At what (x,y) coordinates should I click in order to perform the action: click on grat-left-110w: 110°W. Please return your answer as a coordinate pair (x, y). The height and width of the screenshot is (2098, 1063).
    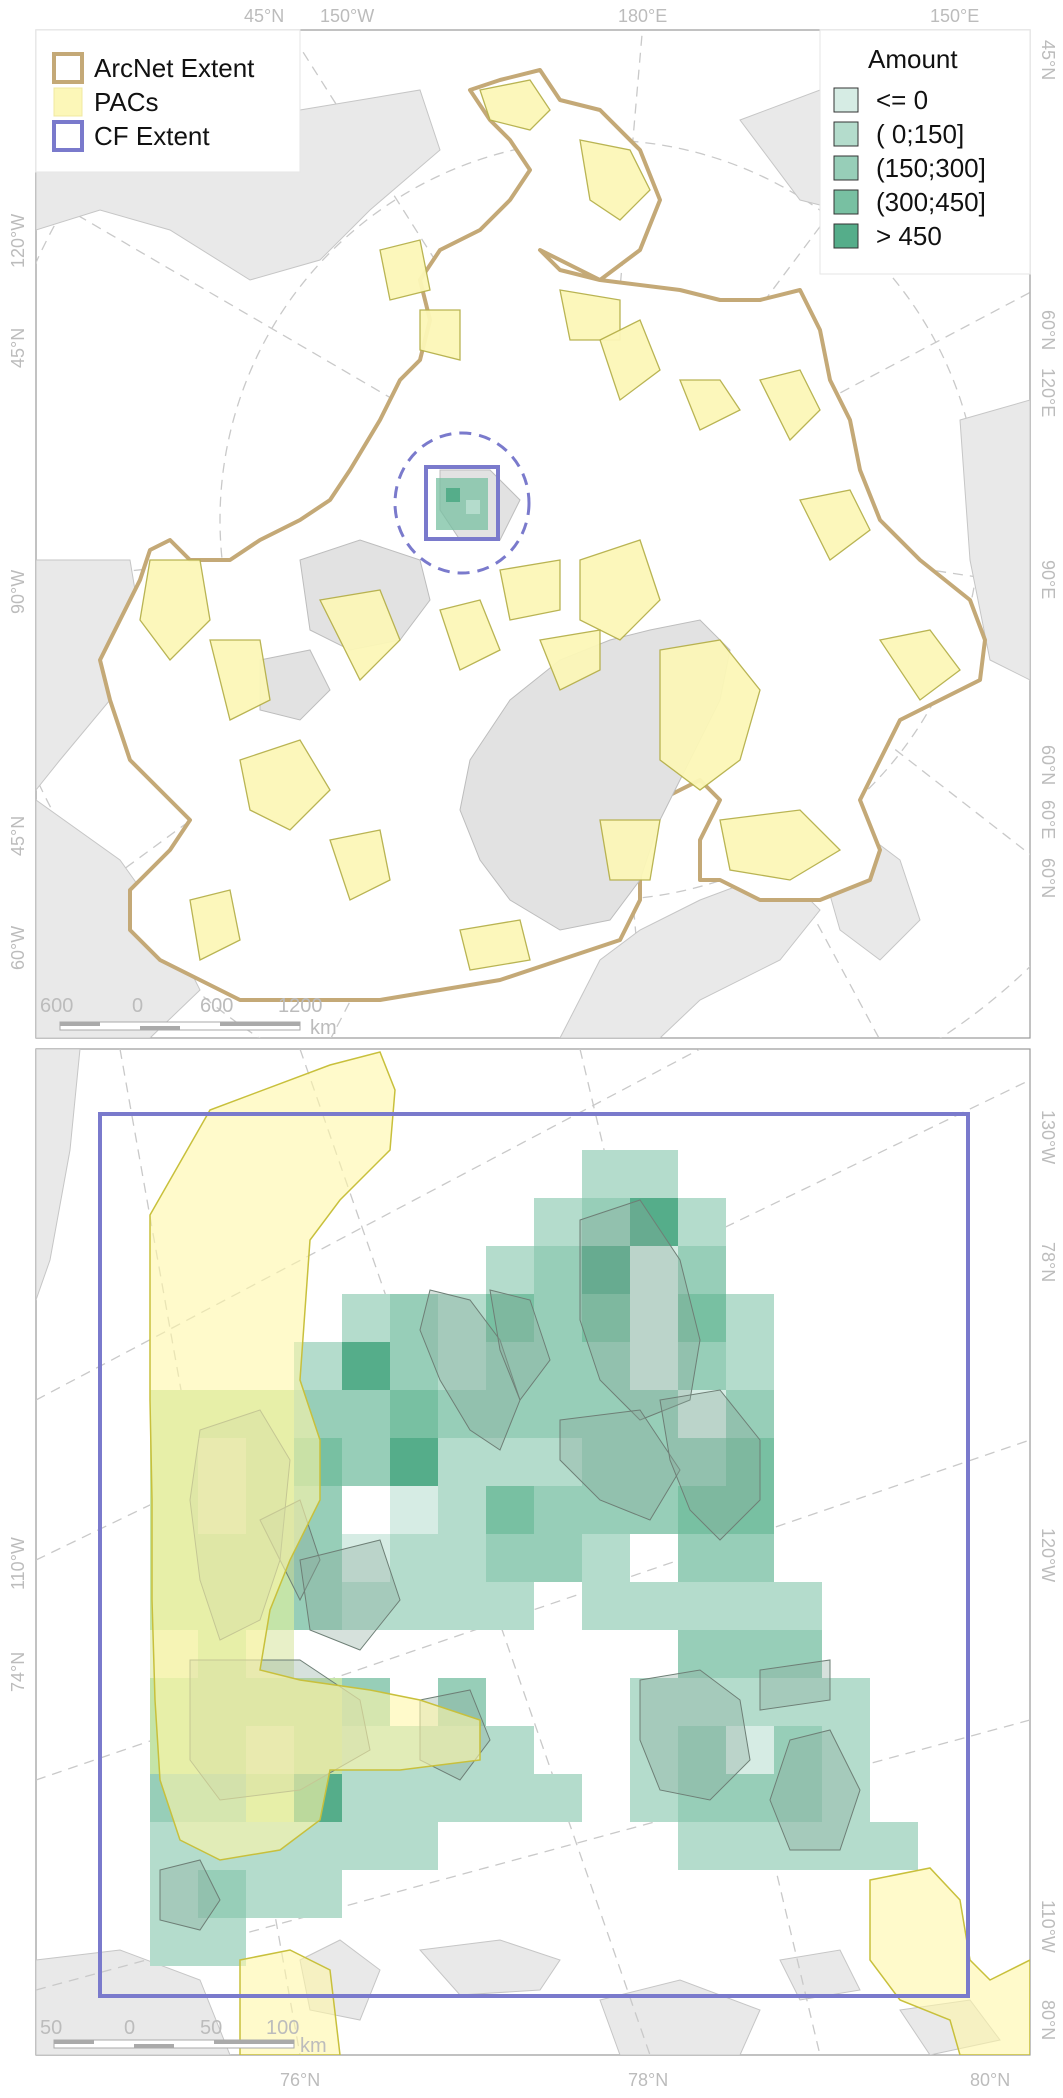
    Looking at the image, I should click on (18, 1563).